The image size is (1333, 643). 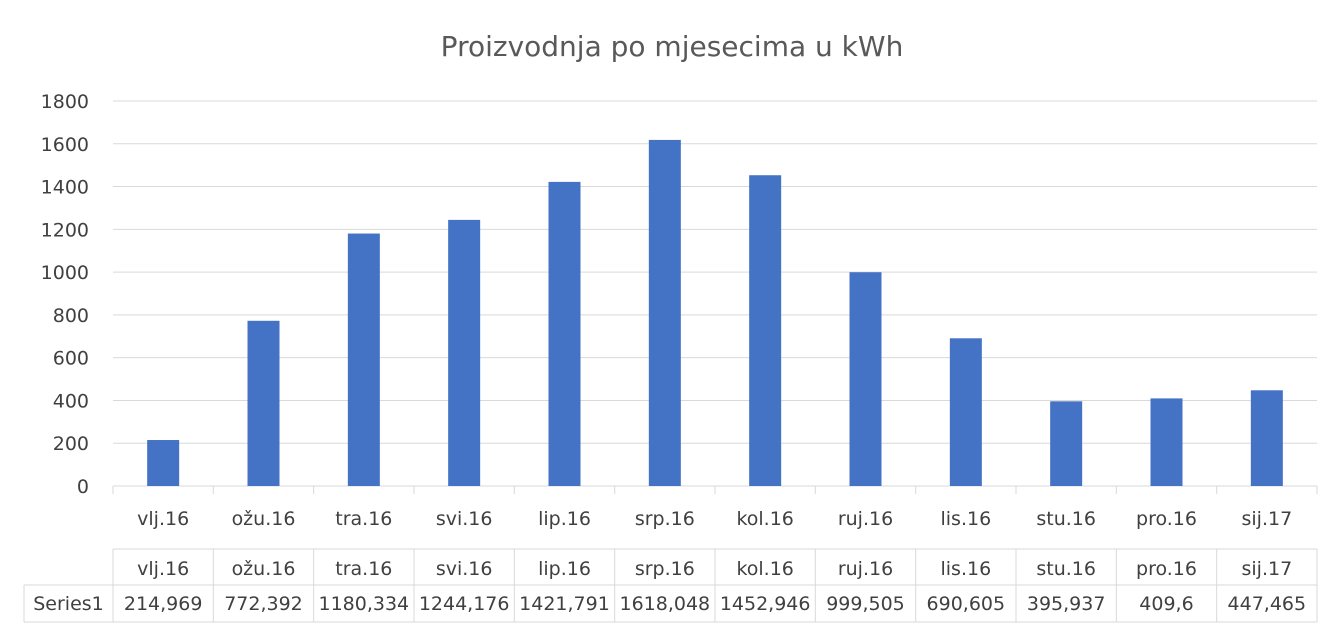 I want to click on y-tick-label: 0, so click(x=83, y=487).